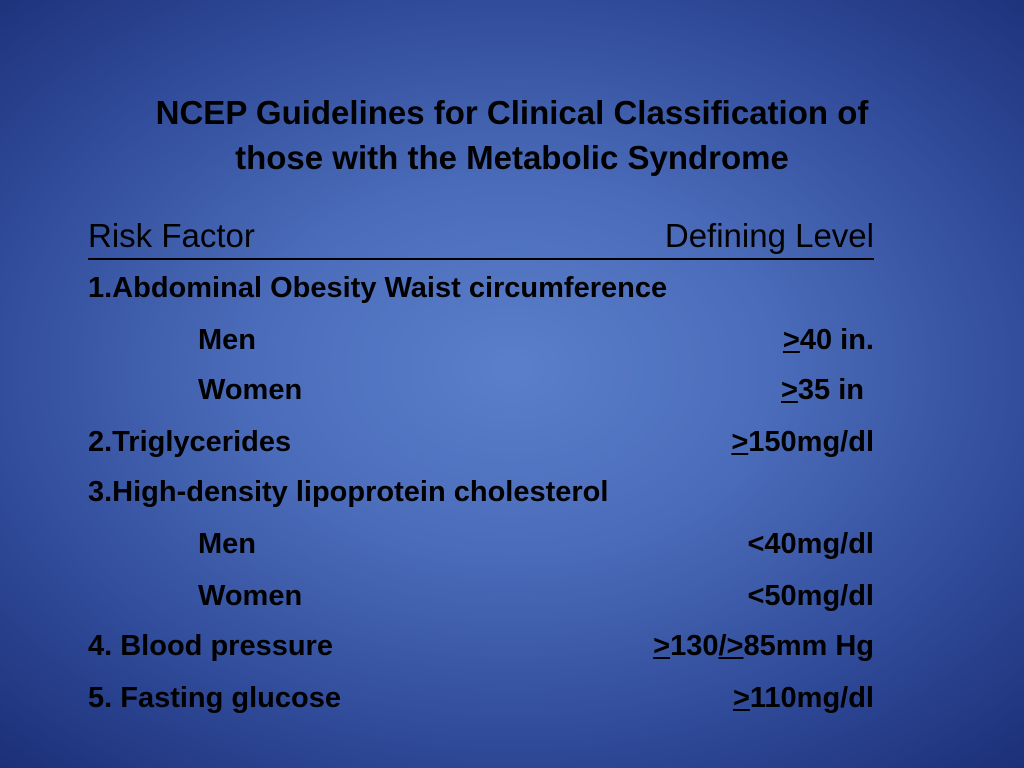 Image resolution: width=1024 pixels, height=768 pixels. Describe the element at coordinates (481, 442) in the screenshot. I see `table-row: 2.Triglycerides >150mg/dl` at that location.